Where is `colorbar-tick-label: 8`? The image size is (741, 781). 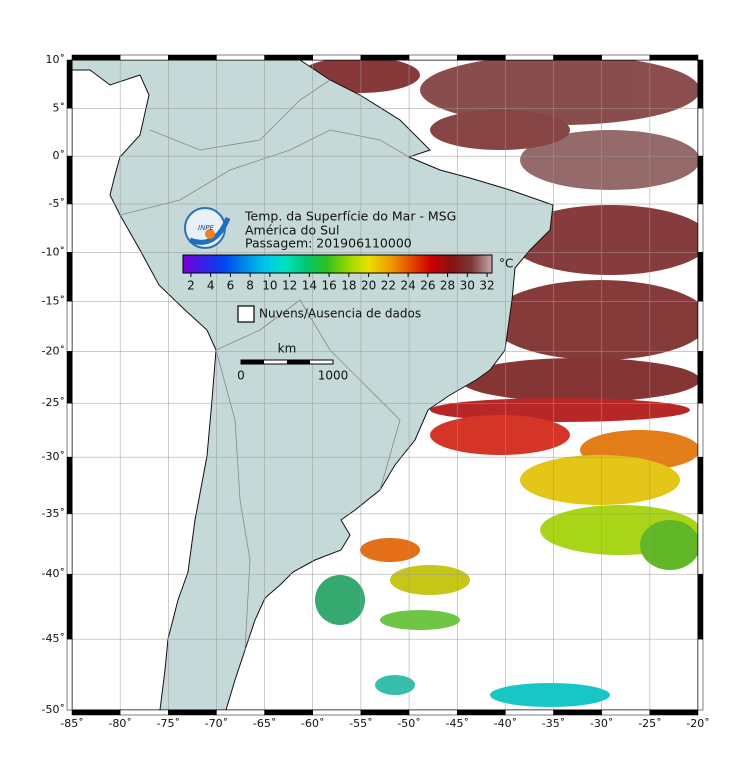
colorbar-tick-label: 8 is located at coordinates (250, 286).